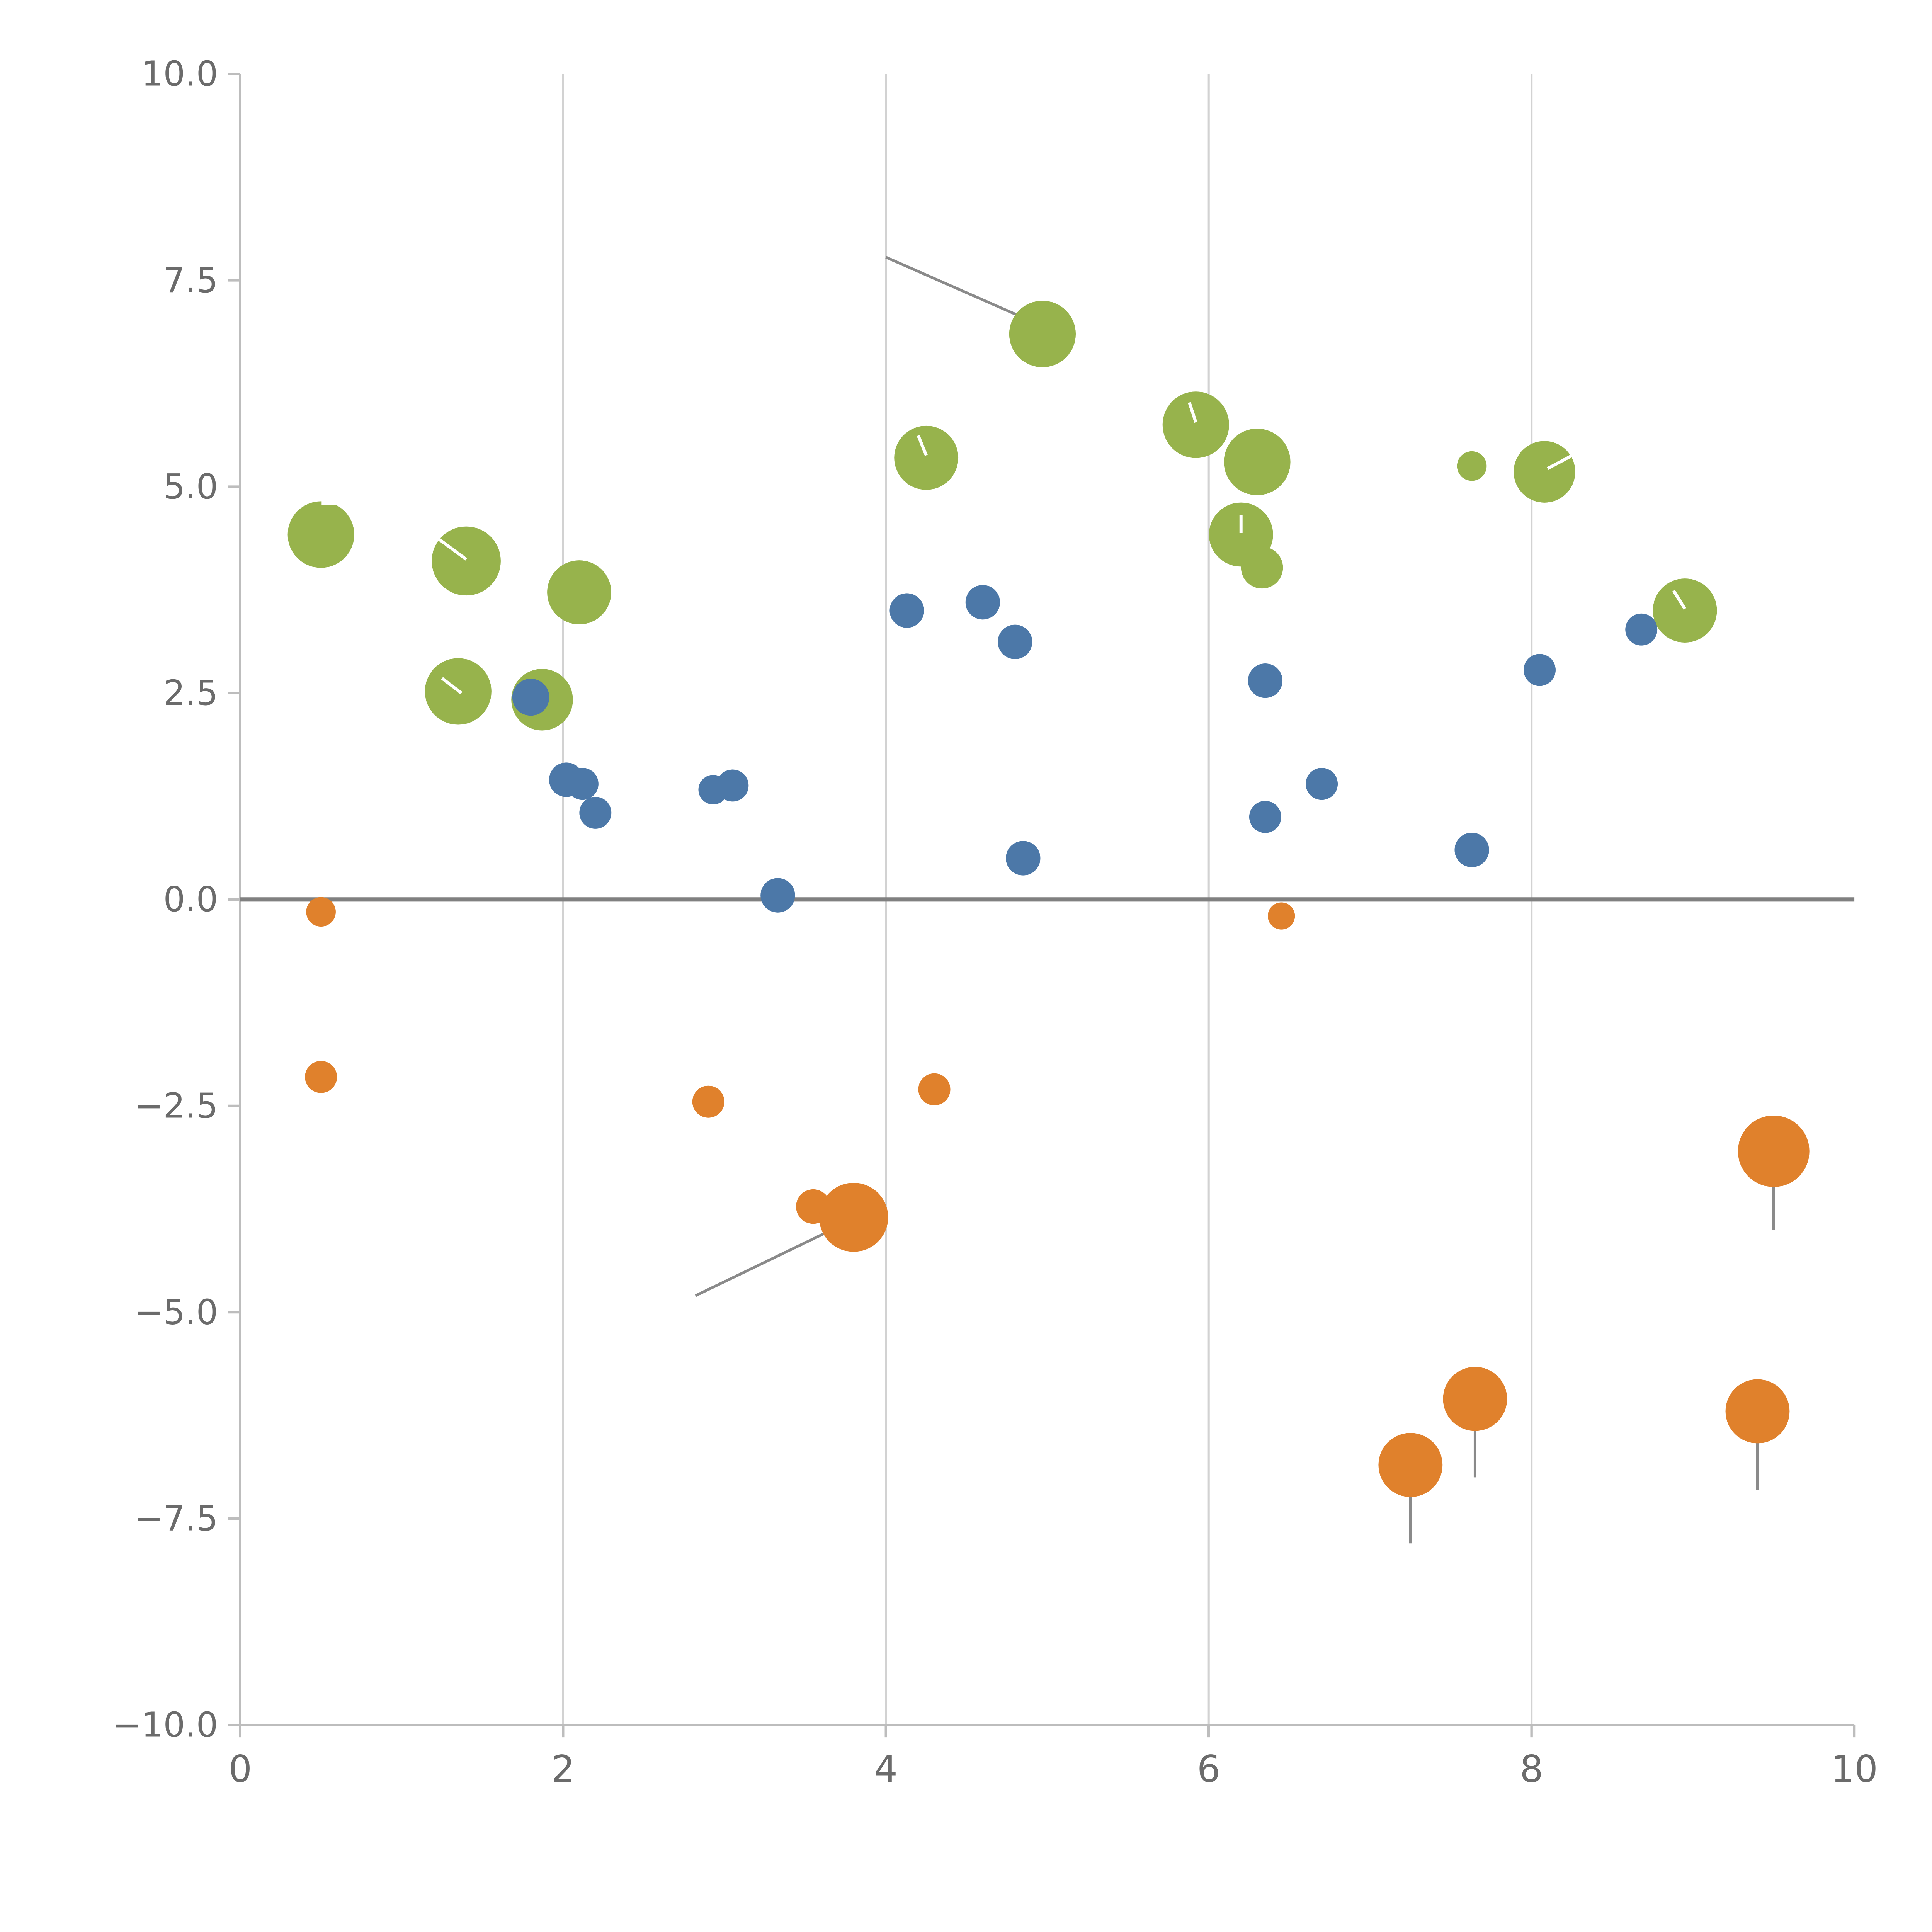 The height and width of the screenshot is (1932, 1932). What do you see at coordinates (240, 1769) in the screenshot?
I see `x-tick-label: 0` at bounding box center [240, 1769].